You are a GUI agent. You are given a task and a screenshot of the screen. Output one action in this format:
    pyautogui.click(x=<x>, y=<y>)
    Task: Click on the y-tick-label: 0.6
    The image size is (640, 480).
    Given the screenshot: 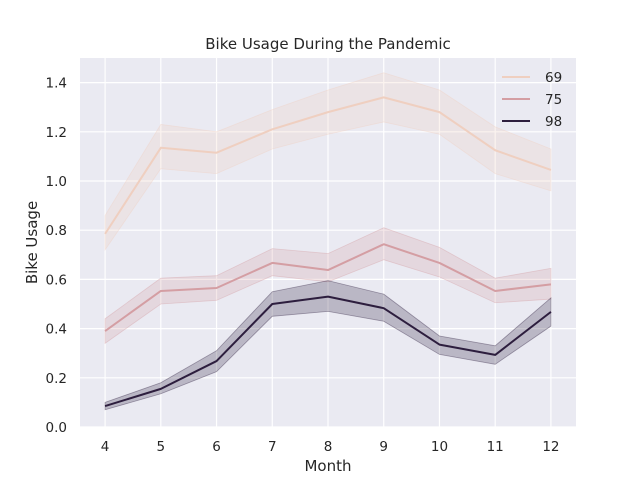 What is the action you would take?
    pyautogui.click(x=56, y=280)
    